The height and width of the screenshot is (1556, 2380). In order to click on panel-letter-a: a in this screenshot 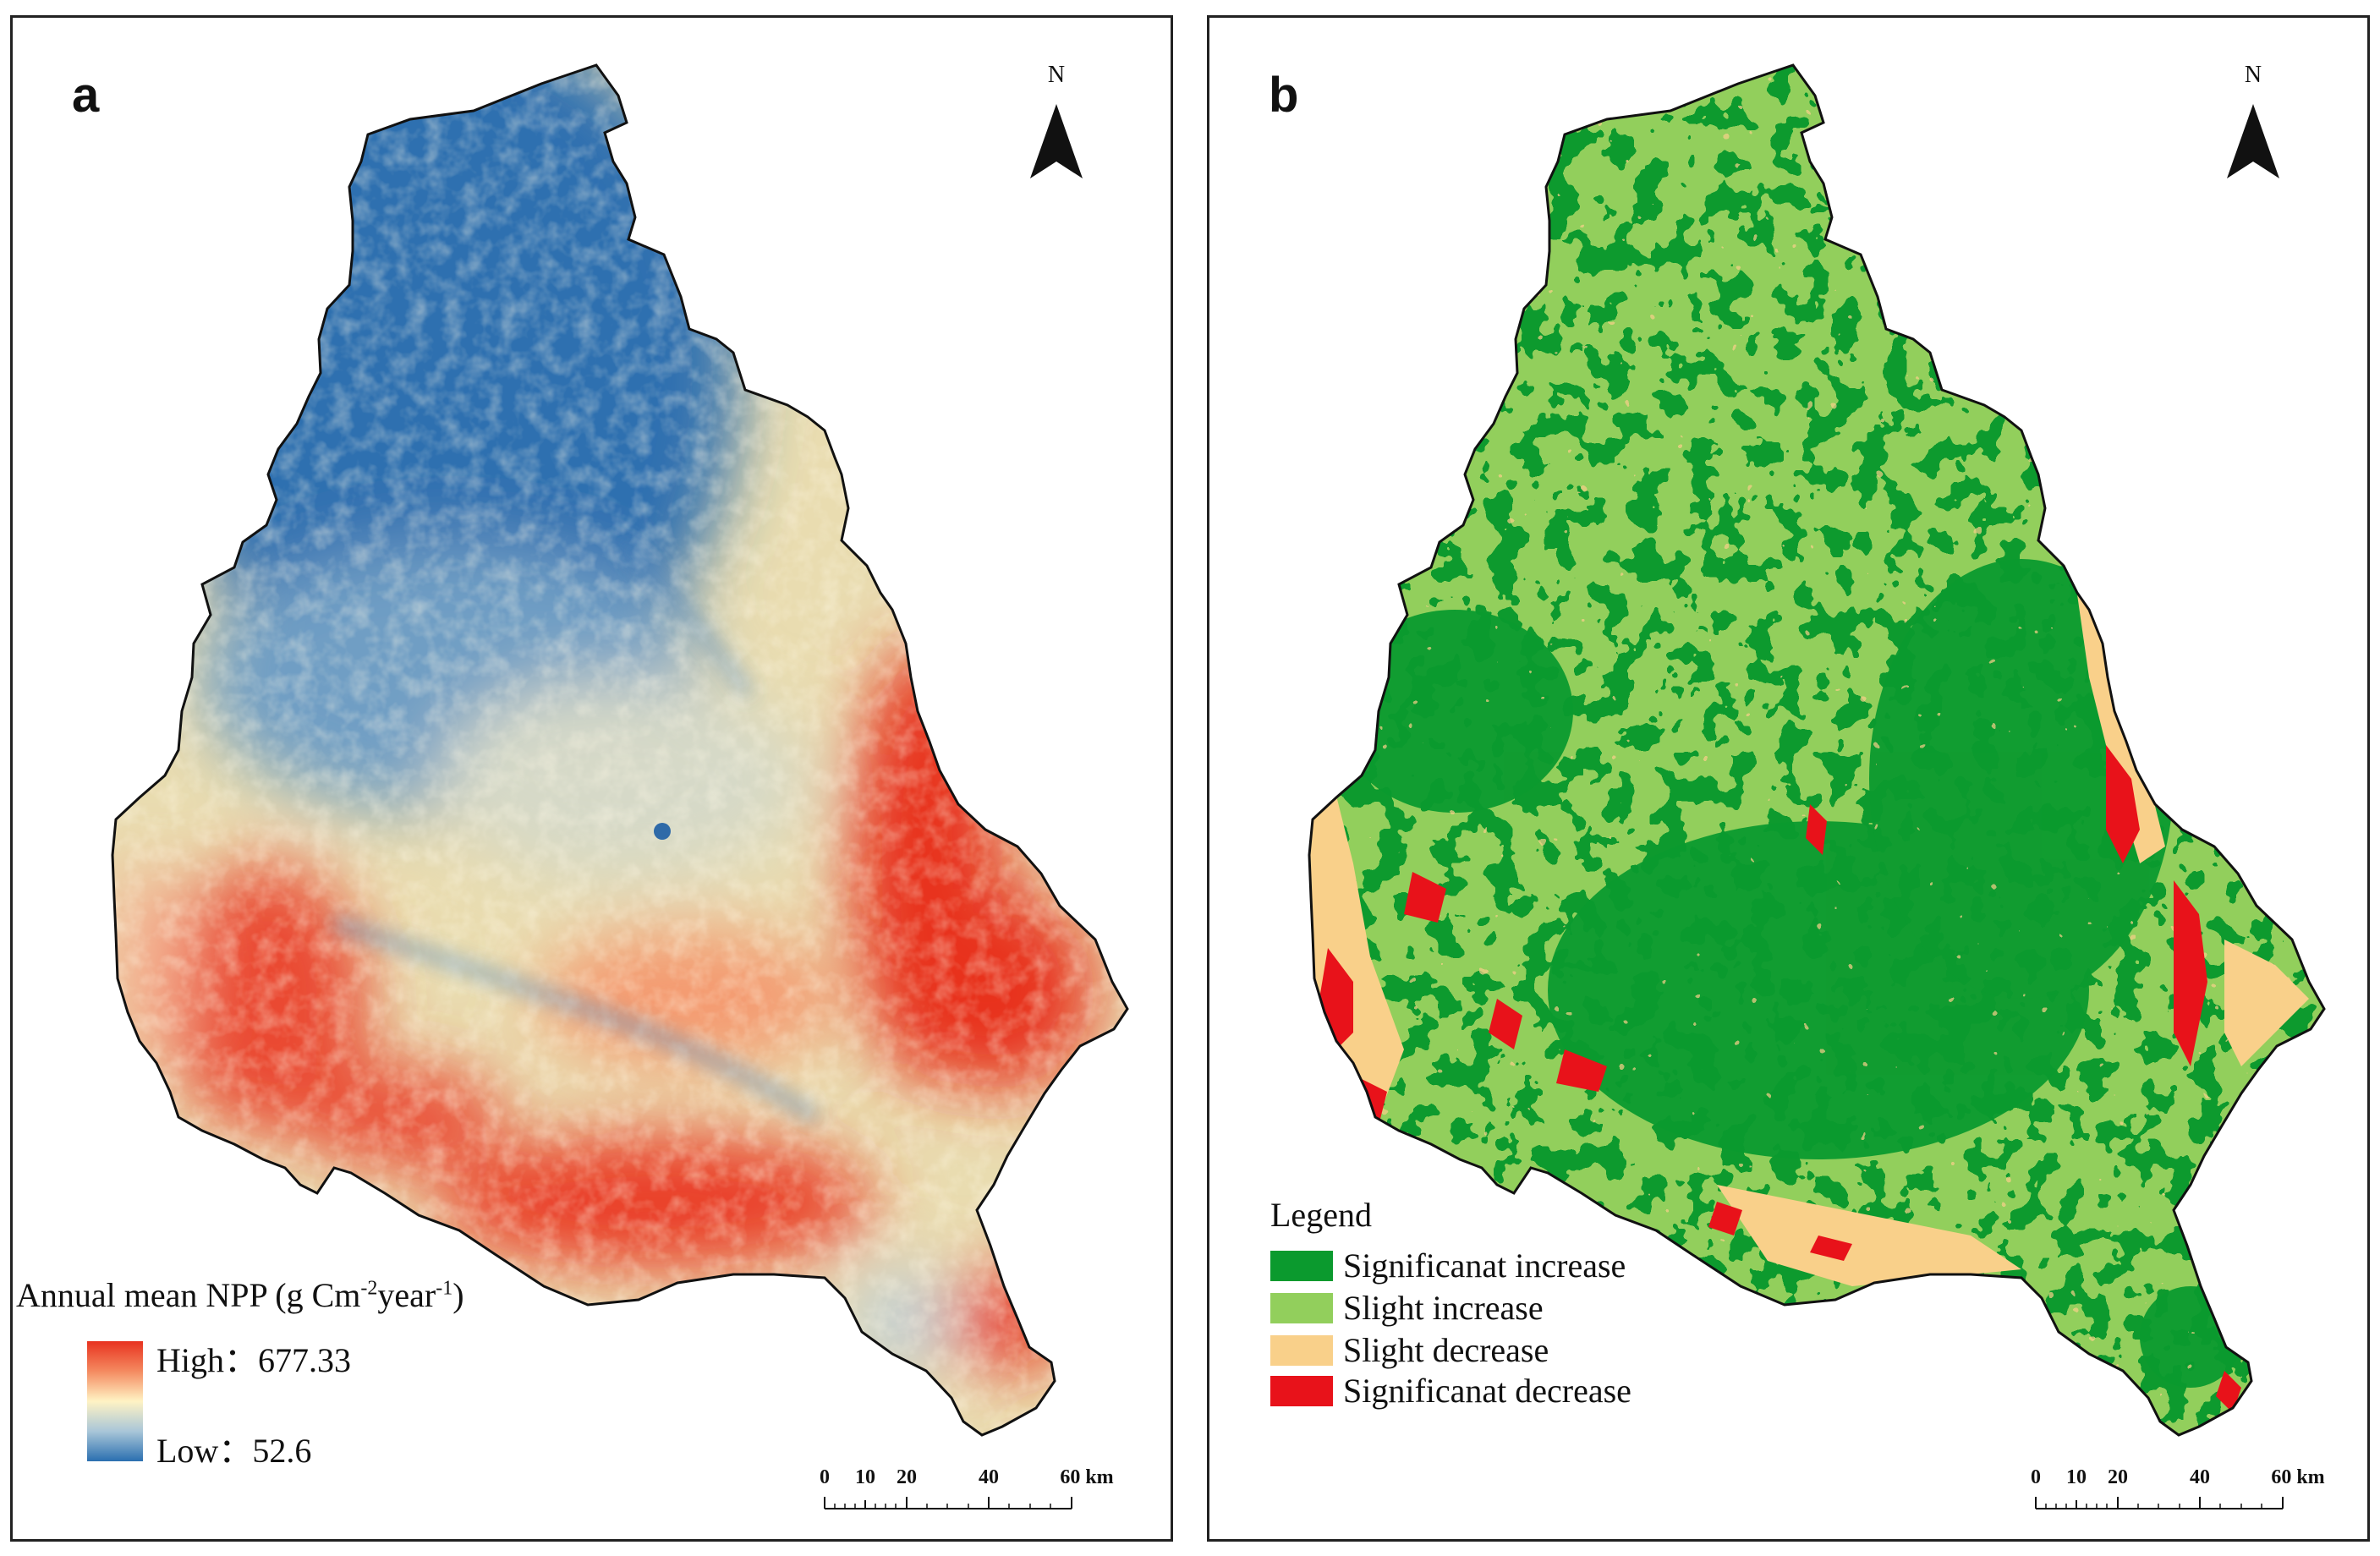, I will do `click(86, 95)`.